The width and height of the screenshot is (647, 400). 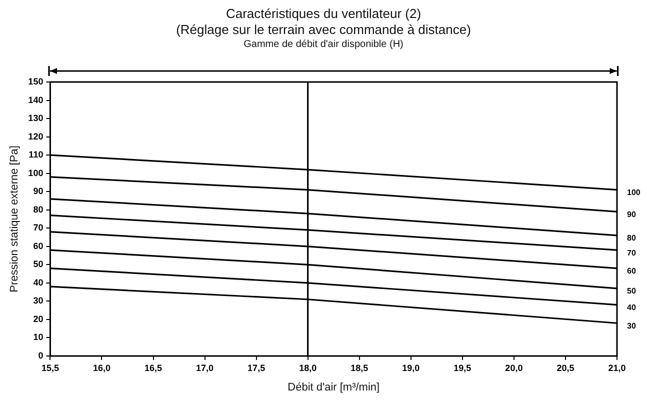 I want to click on y-tick-label: 30, so click(x=38, y=301).